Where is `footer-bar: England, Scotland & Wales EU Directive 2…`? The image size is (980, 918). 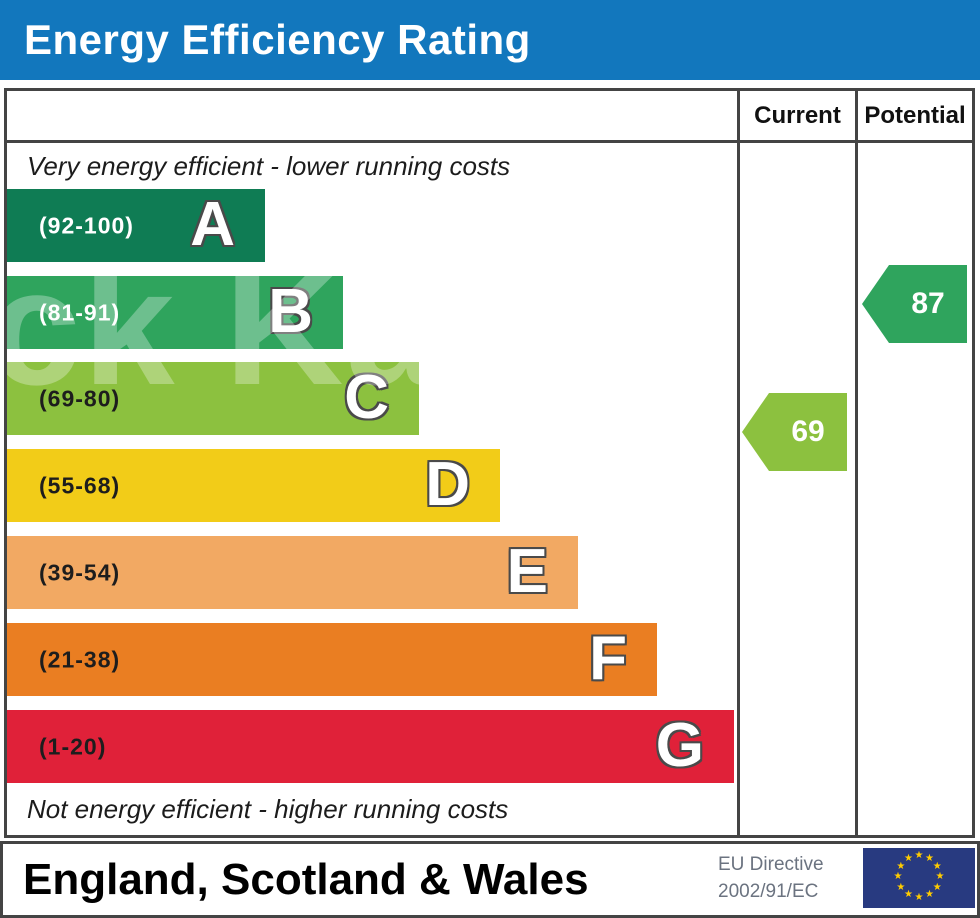 footer-bar: England, Scotland & Wales EU Directive 2… is located at coordinates (490, 879).